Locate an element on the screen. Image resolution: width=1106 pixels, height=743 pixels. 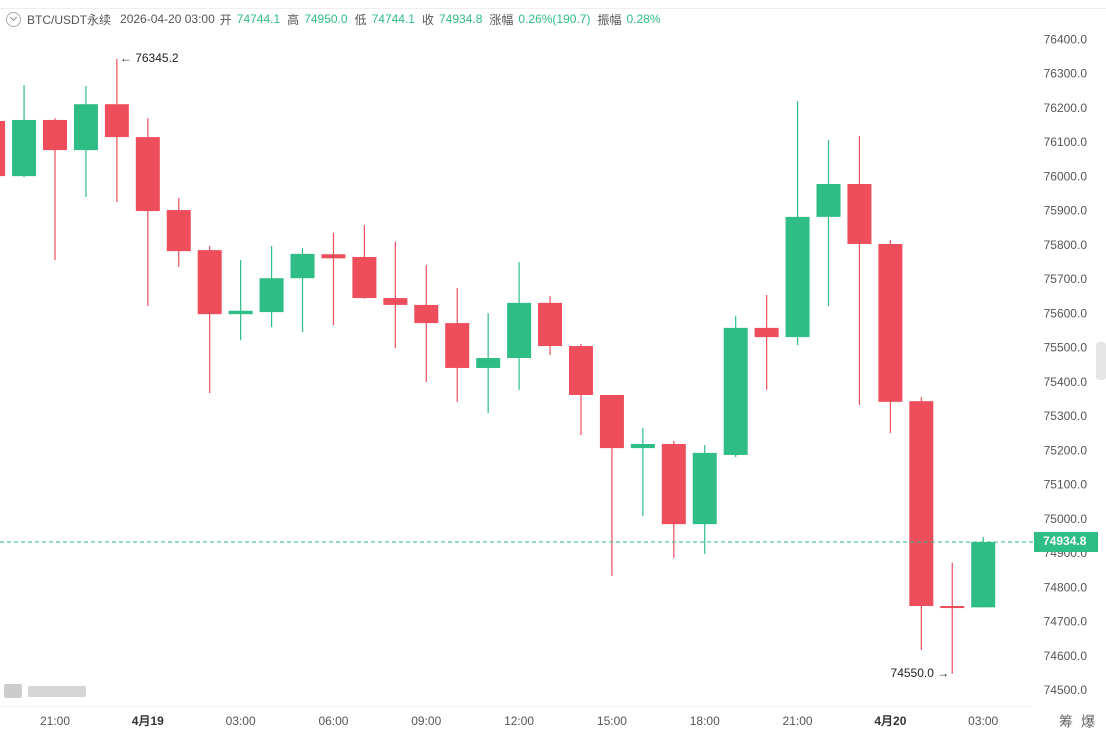
x-tick-label: 09:00 is located at coordinates (426, 721).